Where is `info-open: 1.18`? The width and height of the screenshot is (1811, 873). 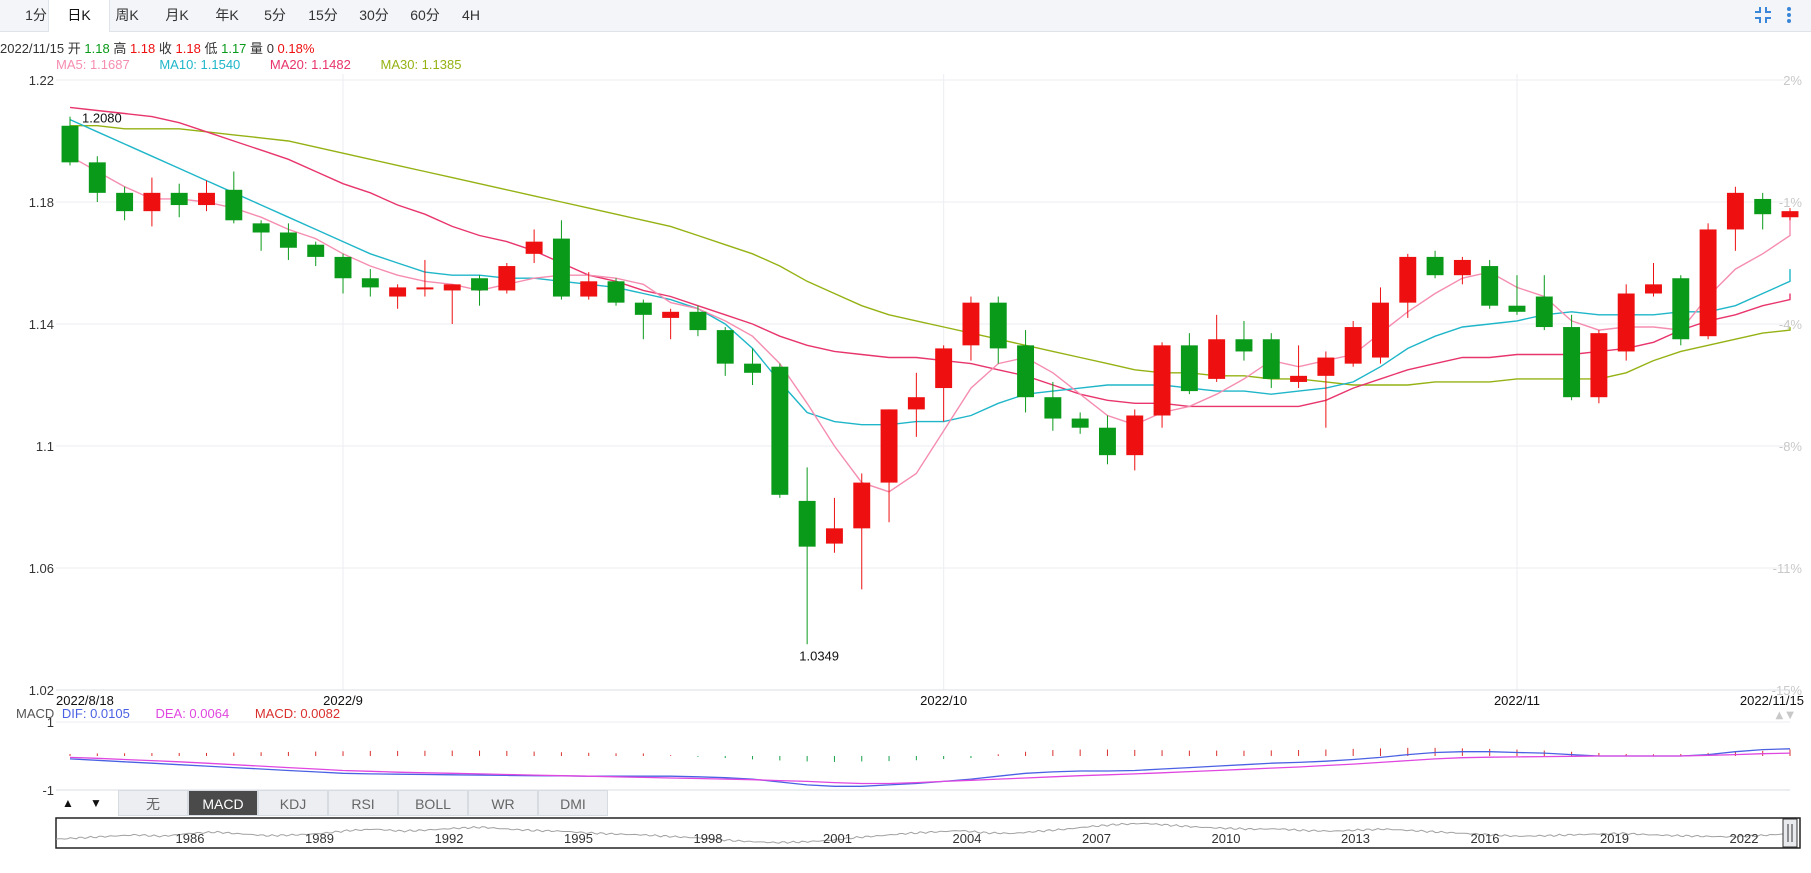 info-open: 1.18 is located at coordinates (97, 48).